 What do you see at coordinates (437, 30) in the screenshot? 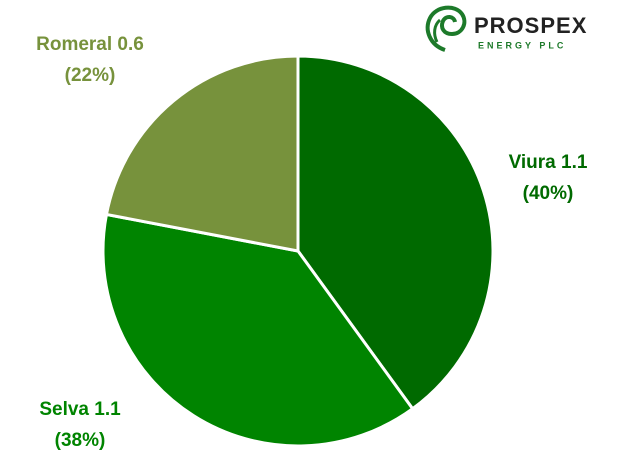
I see `logo-icon-stroke` at bounding box center [437, 30].